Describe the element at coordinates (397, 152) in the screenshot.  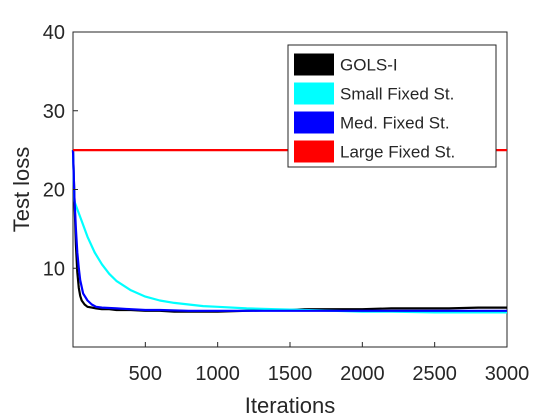
I see `legend-label-3: Large Fixed St.` at that location.